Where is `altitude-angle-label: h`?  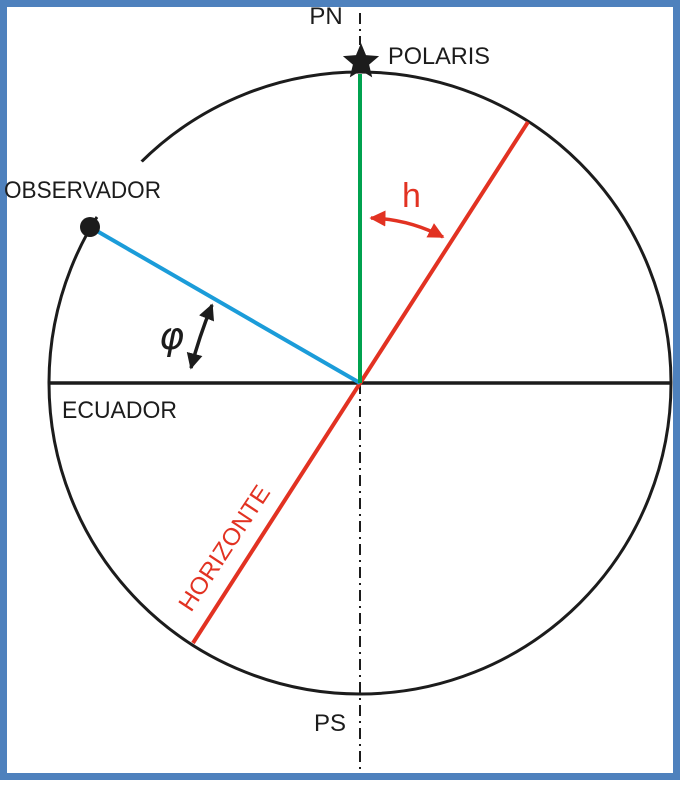 altitude-angle-label: h is located at coordinates (411, 196).